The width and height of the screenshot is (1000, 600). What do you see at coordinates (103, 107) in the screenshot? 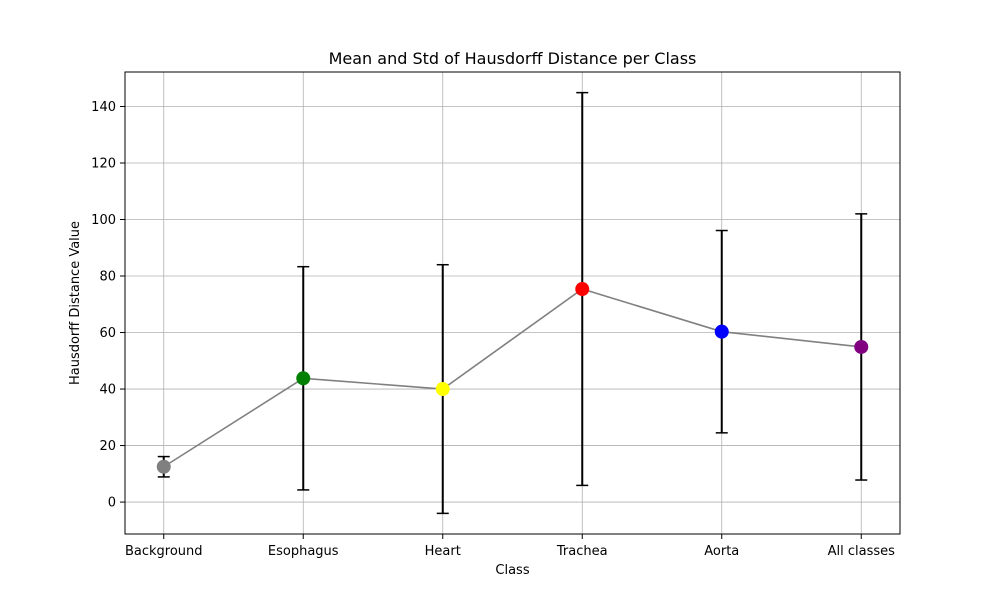
I see `y-tick-label: 140` at bounding box center [103, 107].